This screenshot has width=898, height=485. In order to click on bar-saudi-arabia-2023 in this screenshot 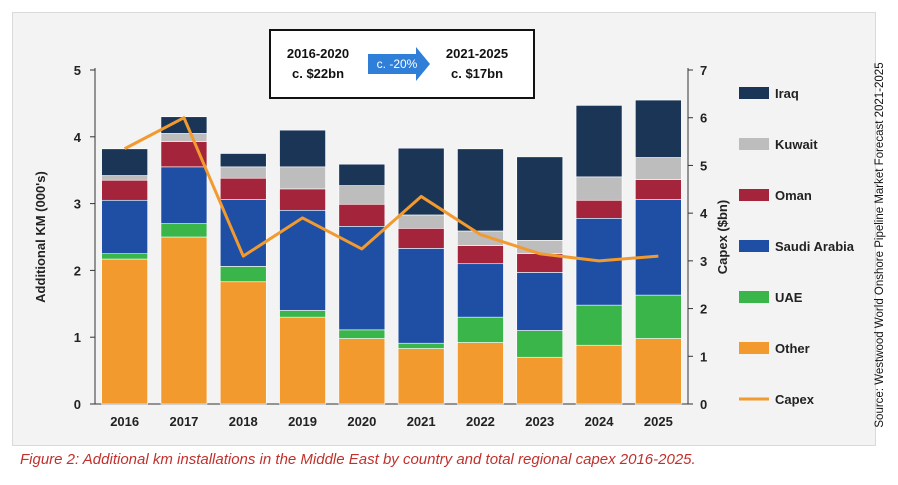, I will do `click(540, 301)`.